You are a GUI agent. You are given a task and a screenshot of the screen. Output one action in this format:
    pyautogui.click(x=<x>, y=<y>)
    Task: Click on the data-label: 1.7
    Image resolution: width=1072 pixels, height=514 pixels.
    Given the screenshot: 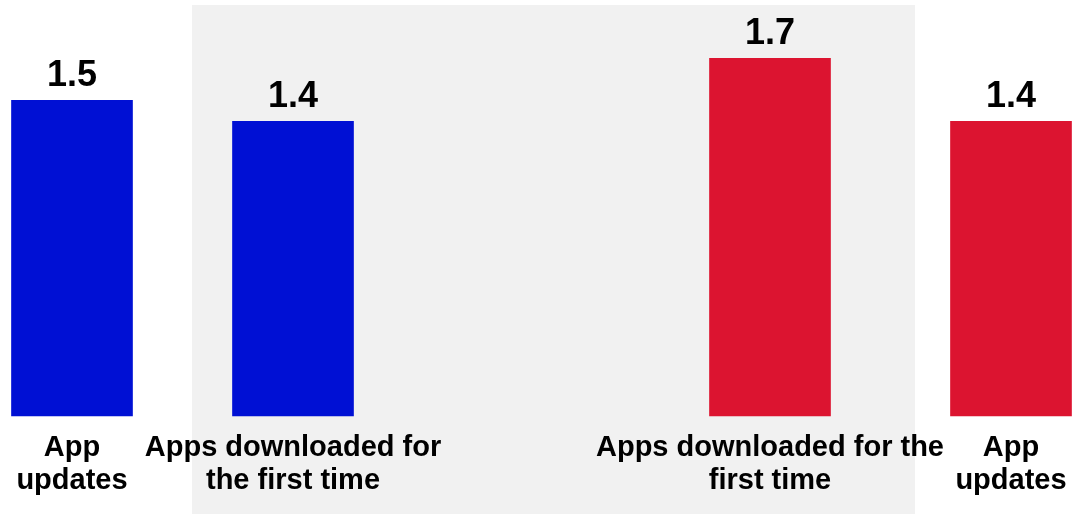 What is the action you would take?
    pyautogui.click(x=770, y=32)
    